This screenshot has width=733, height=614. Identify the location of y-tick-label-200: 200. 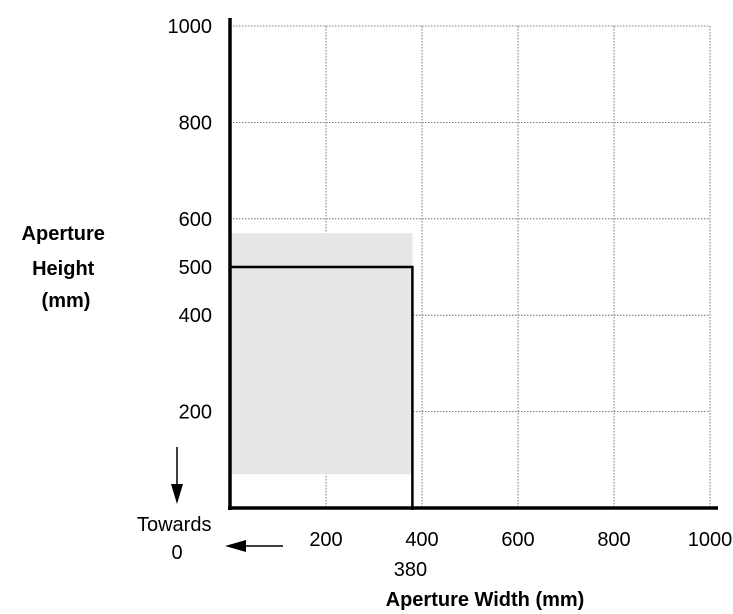
(195, 413).